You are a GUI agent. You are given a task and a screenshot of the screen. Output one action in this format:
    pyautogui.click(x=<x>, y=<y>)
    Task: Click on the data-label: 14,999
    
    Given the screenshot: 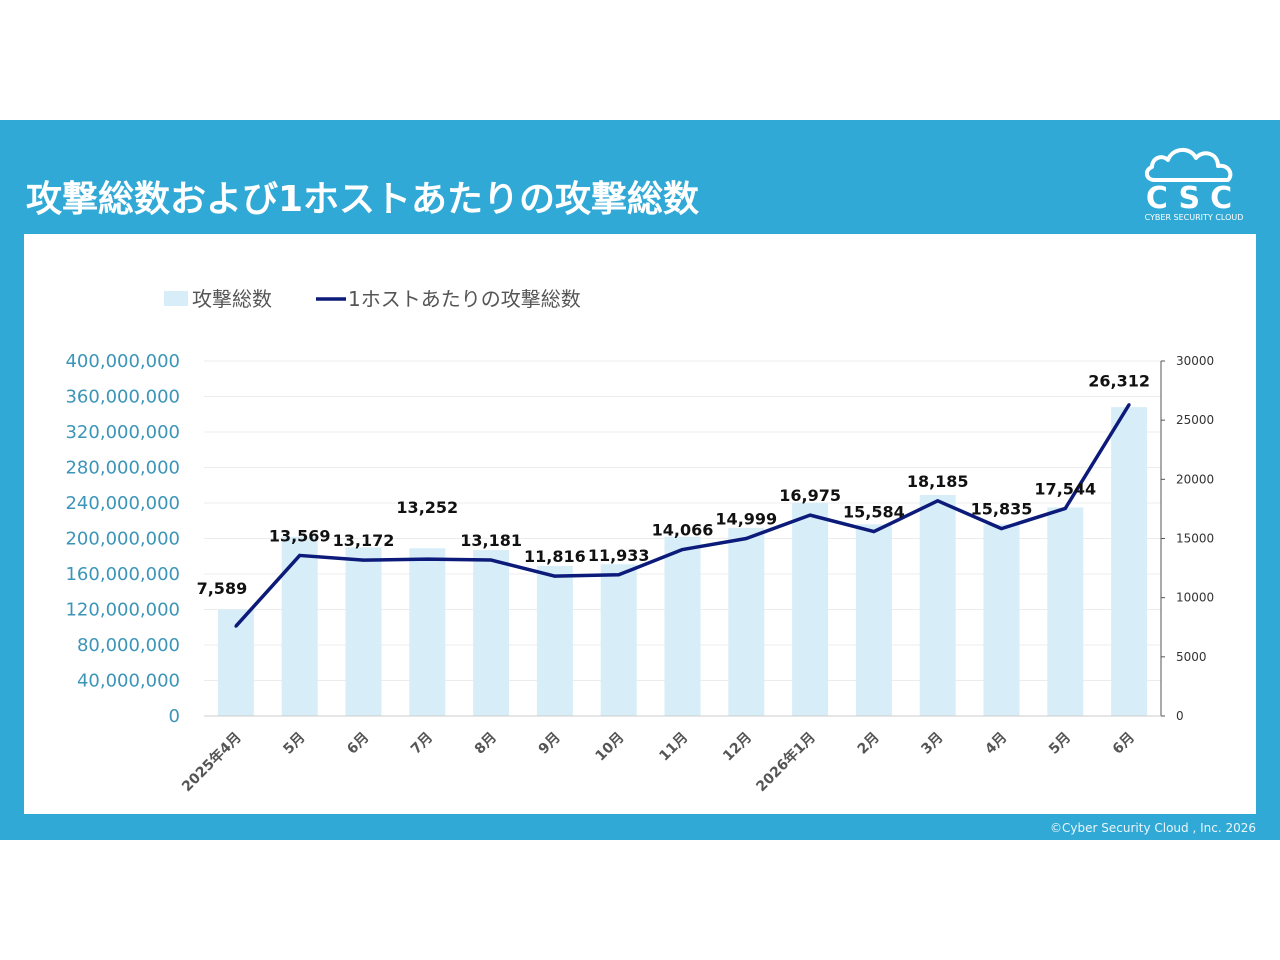 What is the action you would take?
    pyautogui.click(x=746, y=519)
    